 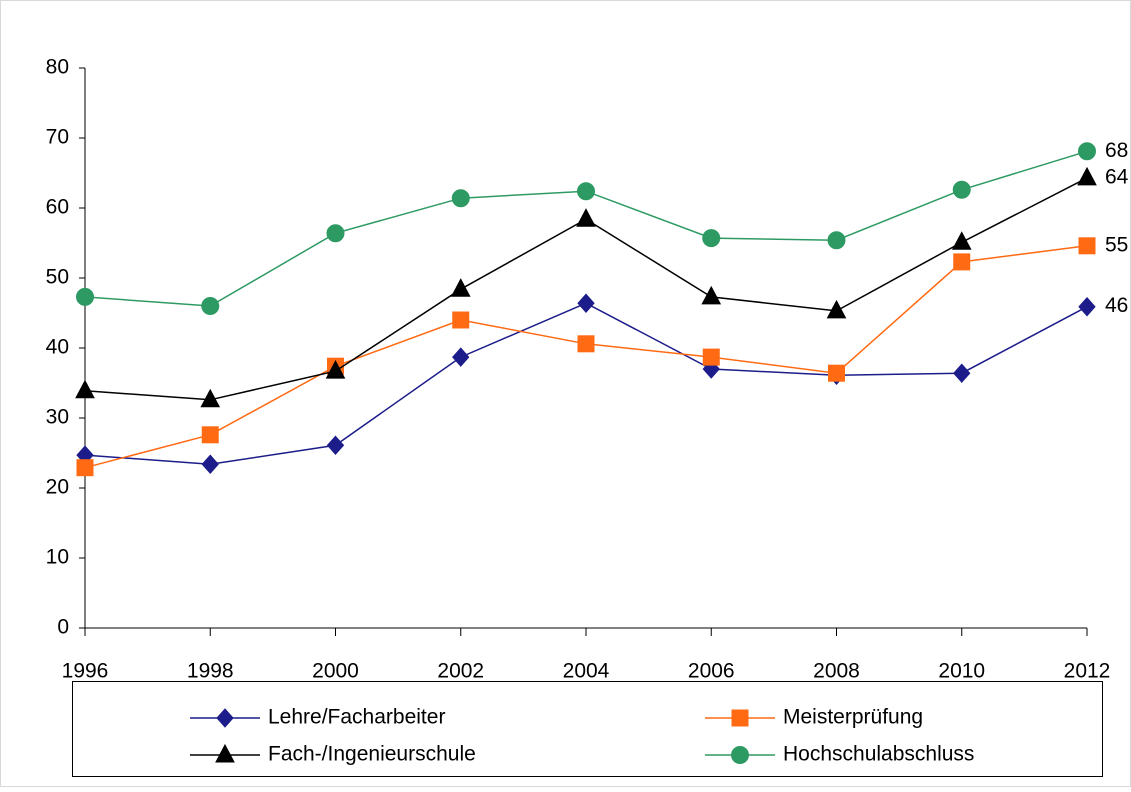 I want to click on legend-label: Fach-/Ingenieurschule, so click(x=372, y=754).